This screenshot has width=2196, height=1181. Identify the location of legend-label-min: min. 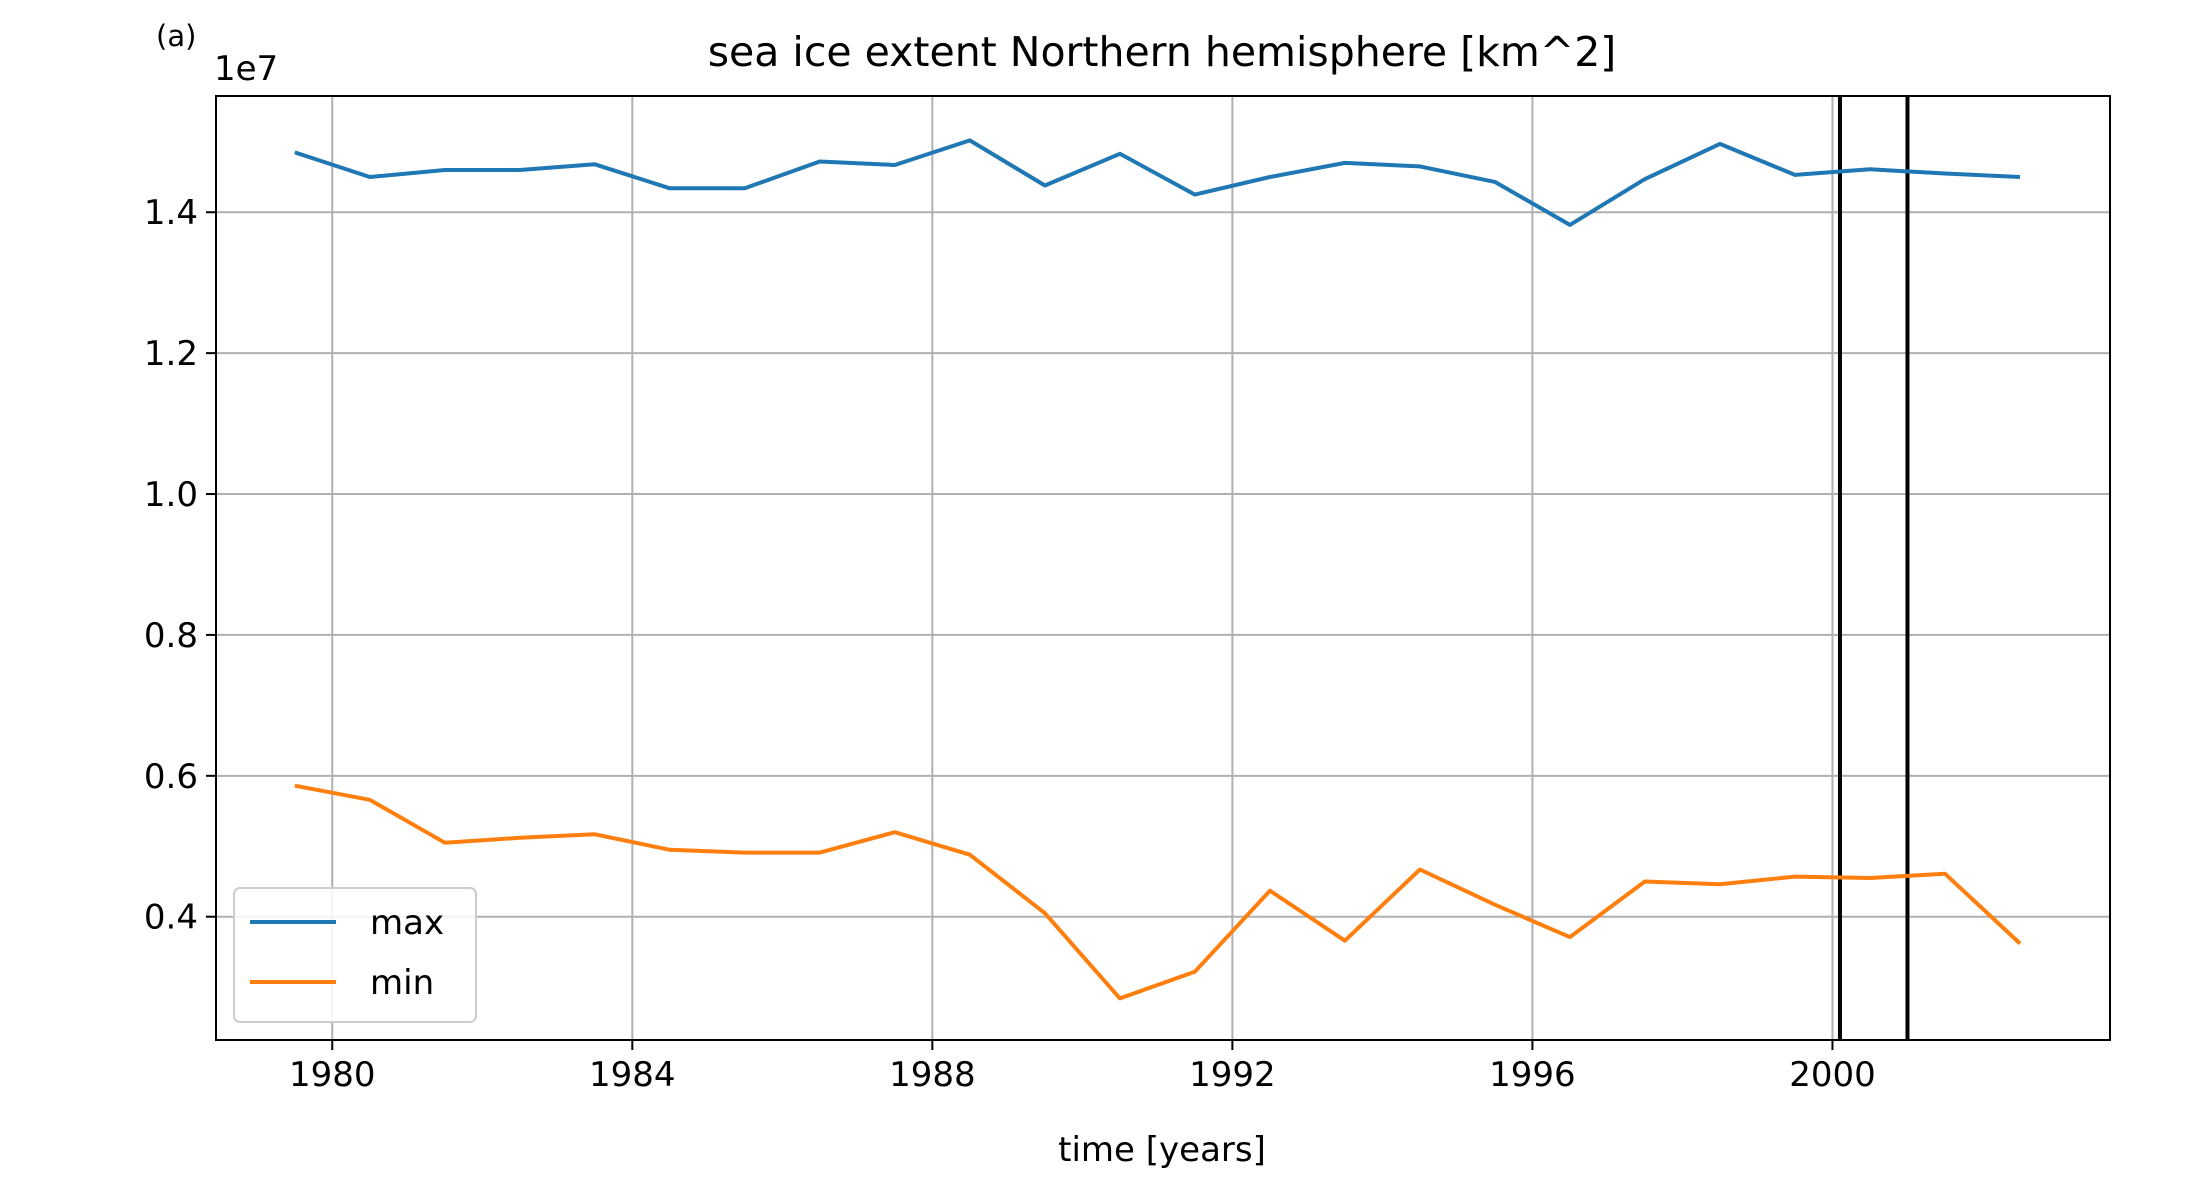
(402, 983).